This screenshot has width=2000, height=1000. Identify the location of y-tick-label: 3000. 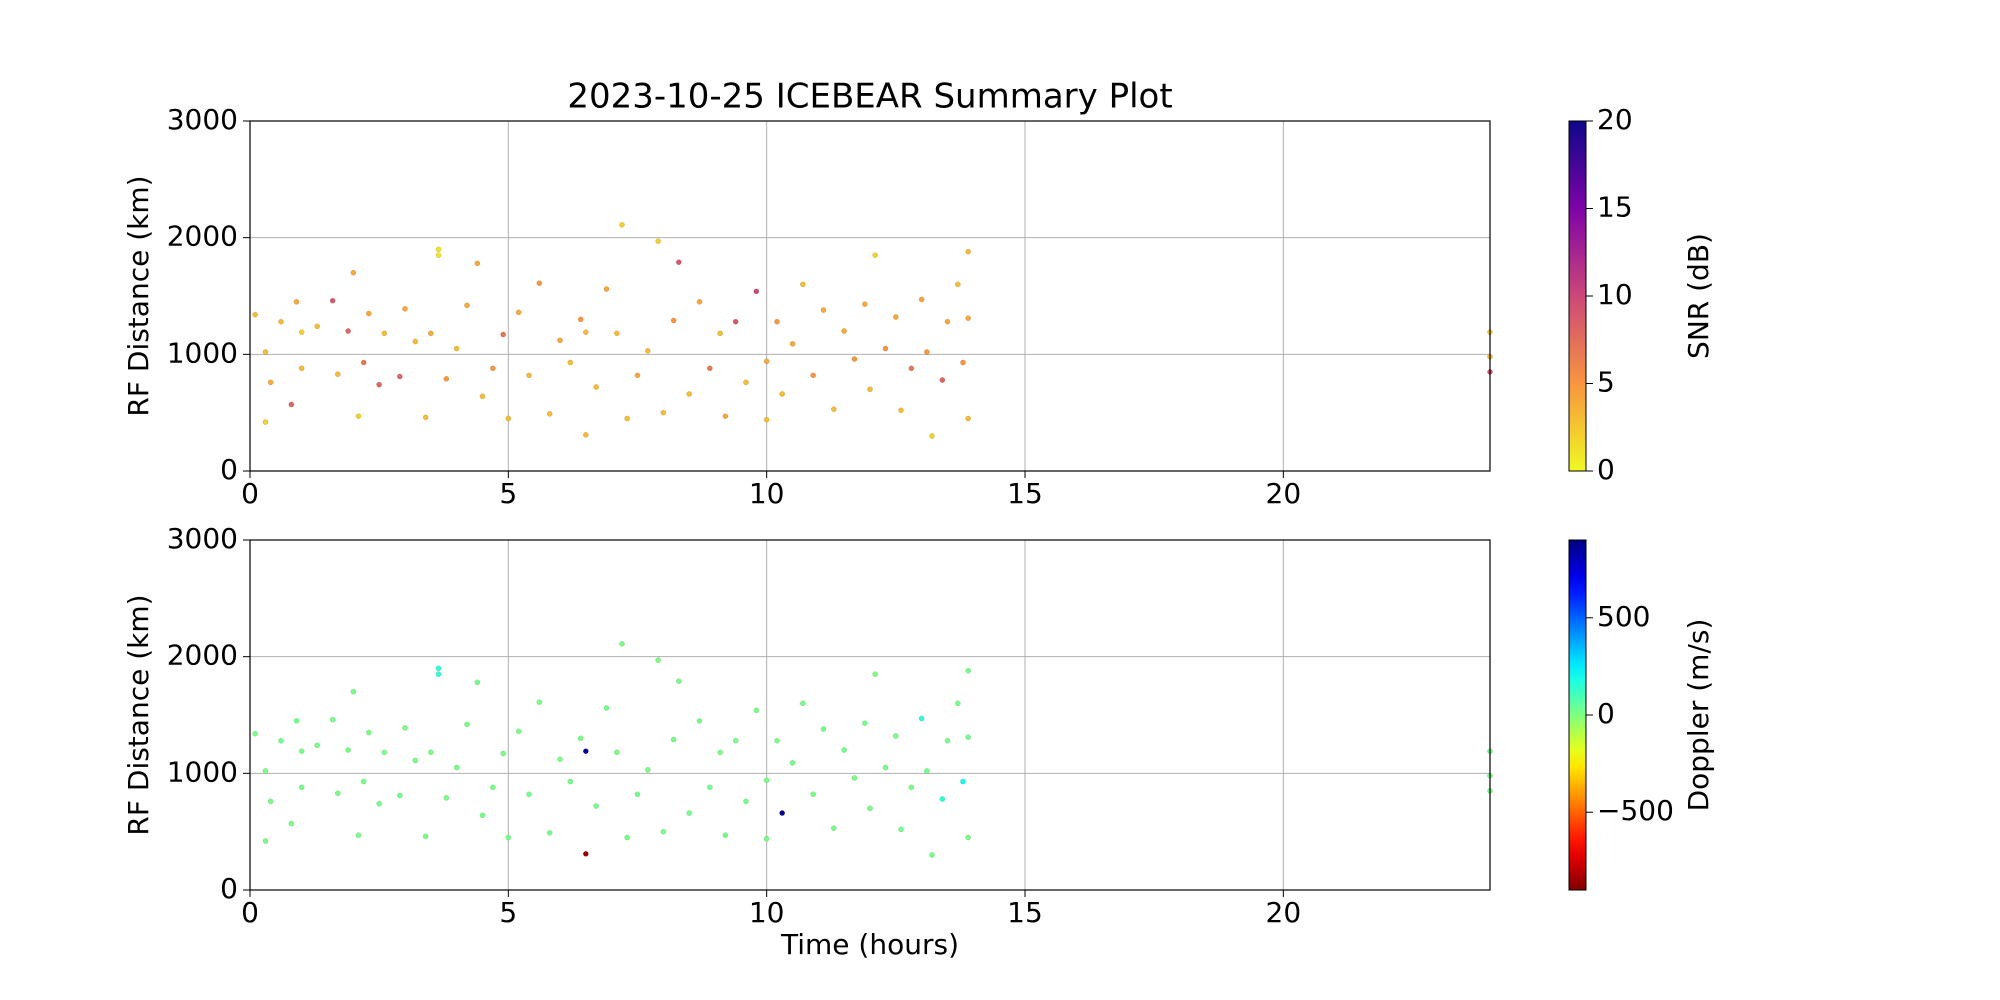
(202, 538).